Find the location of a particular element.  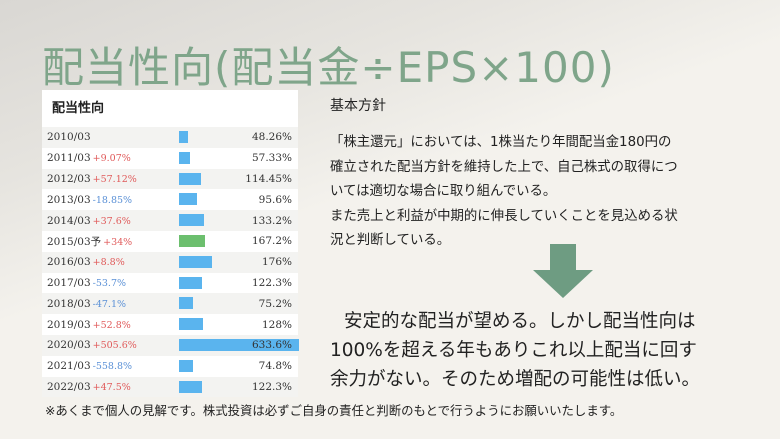

conclusion-line: 安定的な配当が望める。しかし配当性向は is located at coordinates (520, 321).